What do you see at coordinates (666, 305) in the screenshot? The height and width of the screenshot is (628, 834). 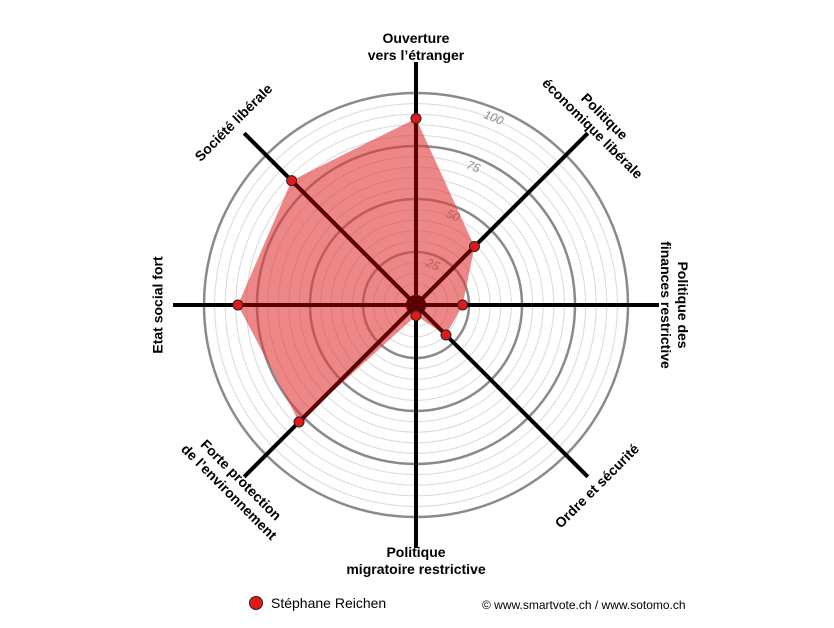 I see `axis-label: finances restrictive` at bounding box center [666, 305].